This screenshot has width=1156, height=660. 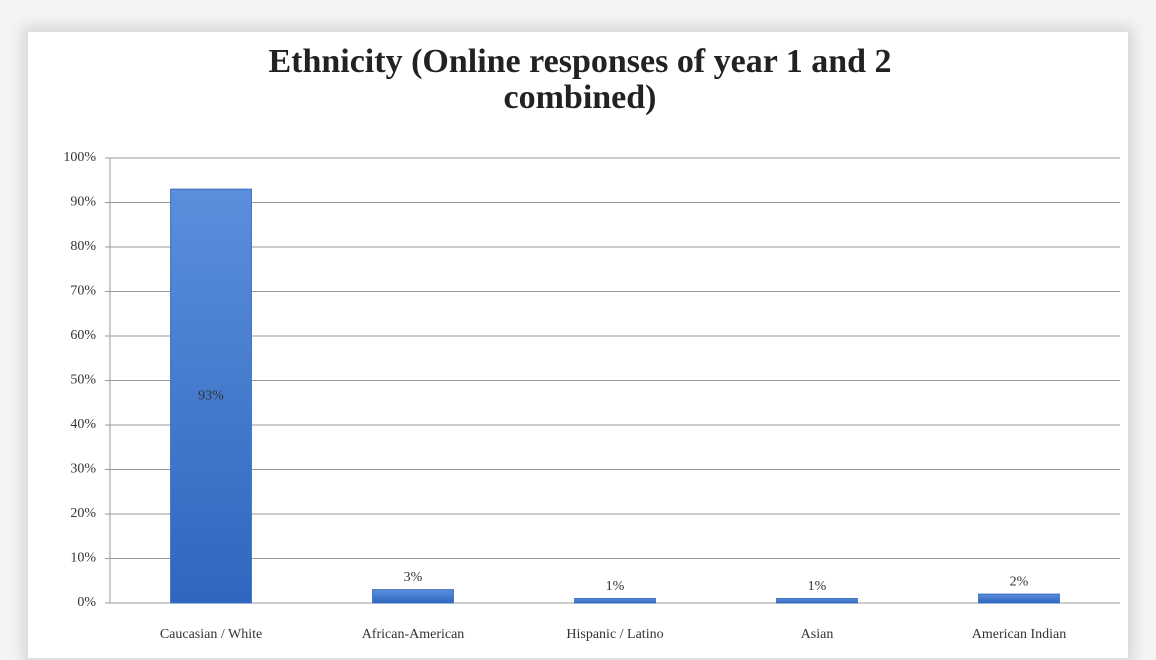 I want to click on value-label: 2%, so click(x=1019, y=581).